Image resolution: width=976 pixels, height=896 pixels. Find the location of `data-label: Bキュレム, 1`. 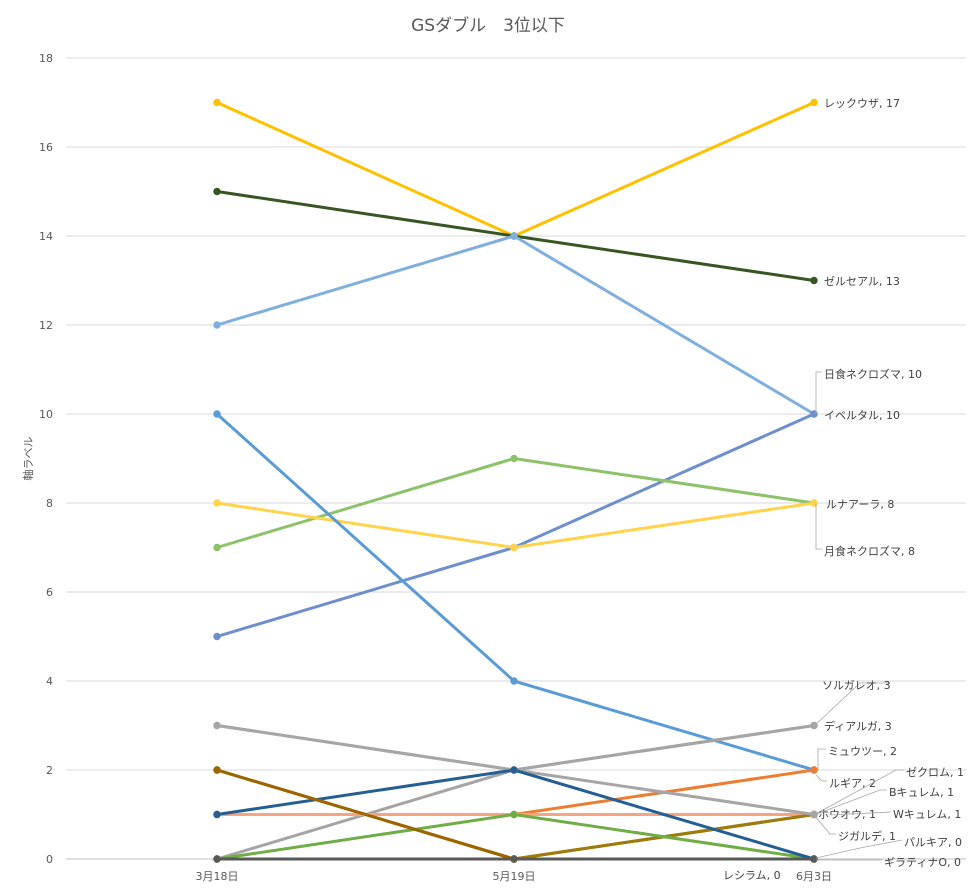

data-label: Bキュレム, 1 is located at coordinates (921, 792).